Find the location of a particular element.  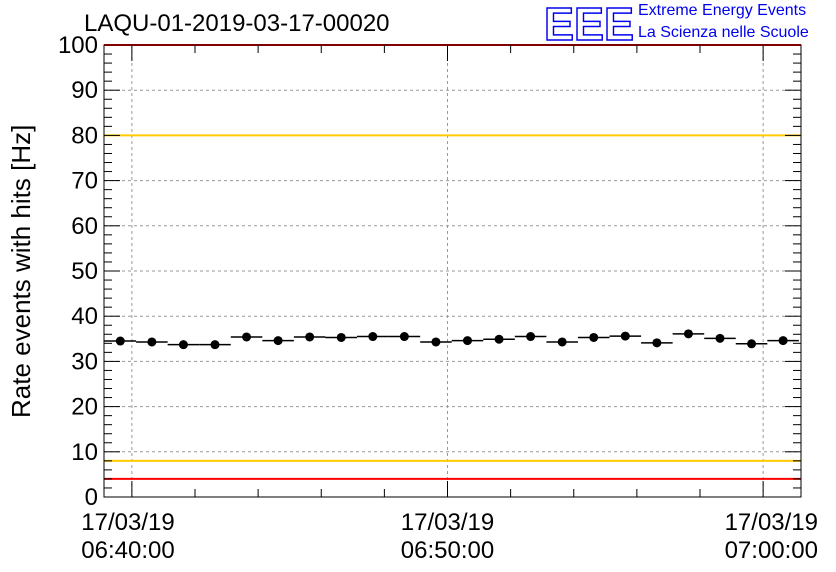

x-tick-time-label: 06:40:00 is located at coordinates (127, 550).